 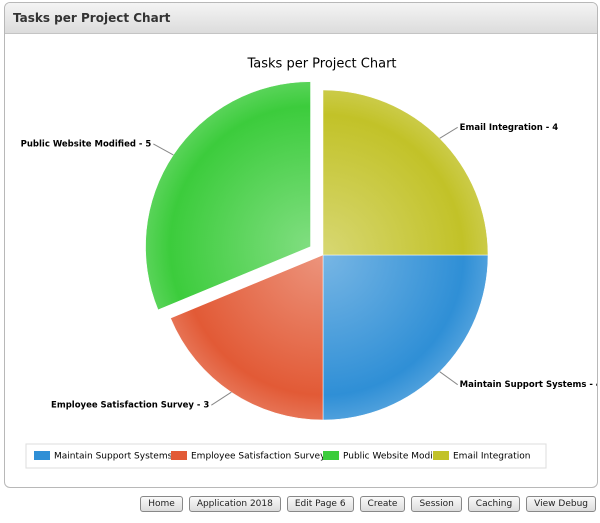 What do you see at coordinates (130, 406) in the screenshot?
I see `data-label: Employee Satisfaction Survey - 3` at bounding box center [130, 406].